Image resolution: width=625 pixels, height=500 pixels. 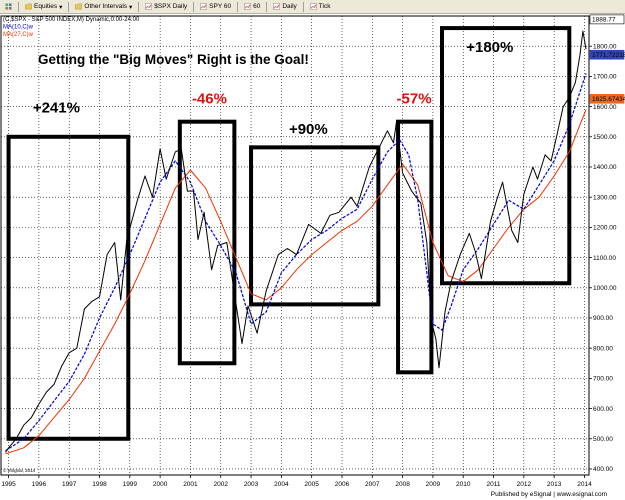 I want to click on credit-text: Published by eSignal | www.esignal.com, so click(x=548, y=494).